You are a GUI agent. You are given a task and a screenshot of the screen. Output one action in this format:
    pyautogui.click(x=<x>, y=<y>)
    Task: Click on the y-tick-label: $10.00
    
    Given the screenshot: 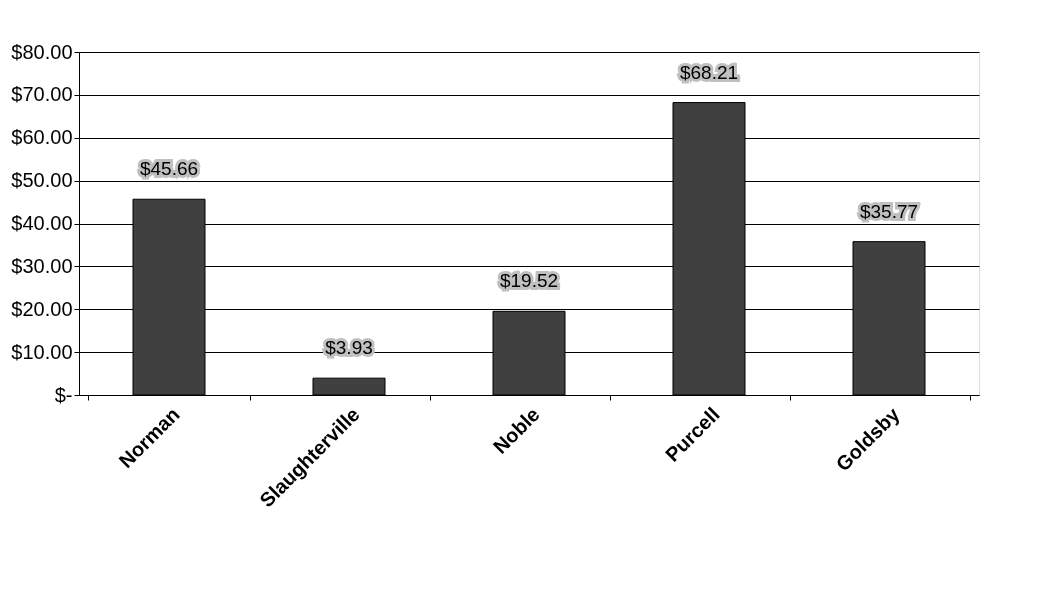 What is the action you would take?
    pyautogui.click(x=42, y=351)
    